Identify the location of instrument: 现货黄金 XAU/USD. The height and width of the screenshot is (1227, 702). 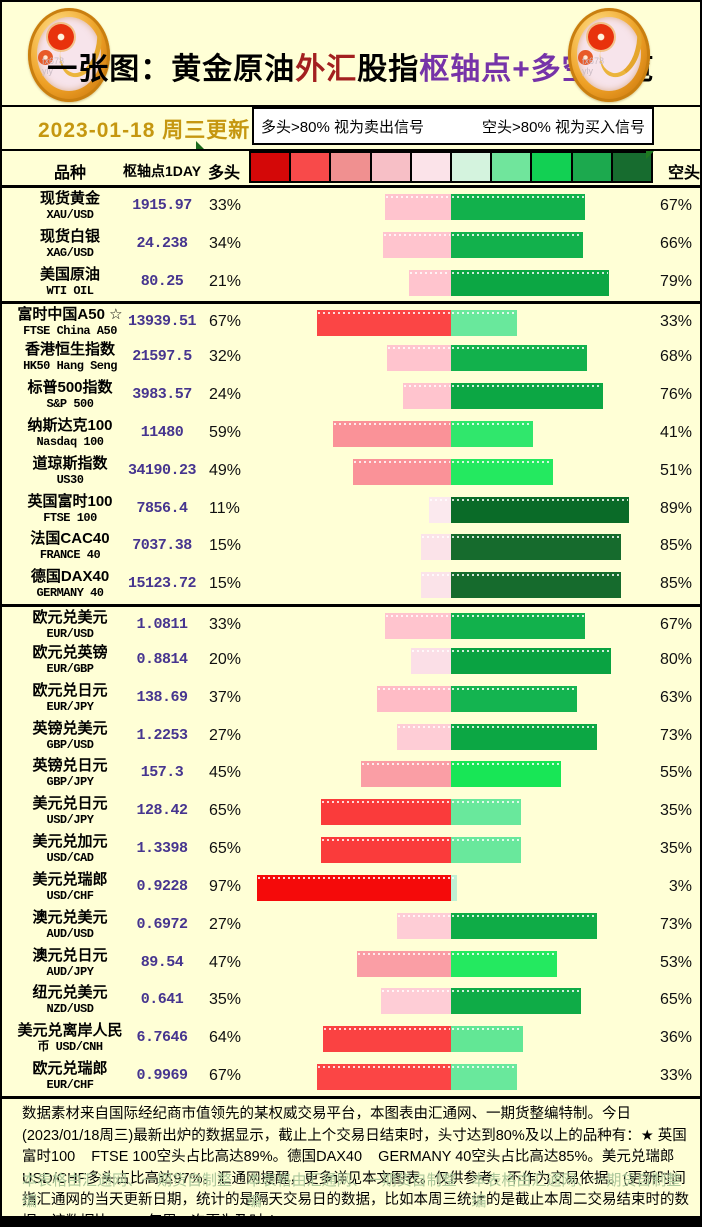
(70, 207).